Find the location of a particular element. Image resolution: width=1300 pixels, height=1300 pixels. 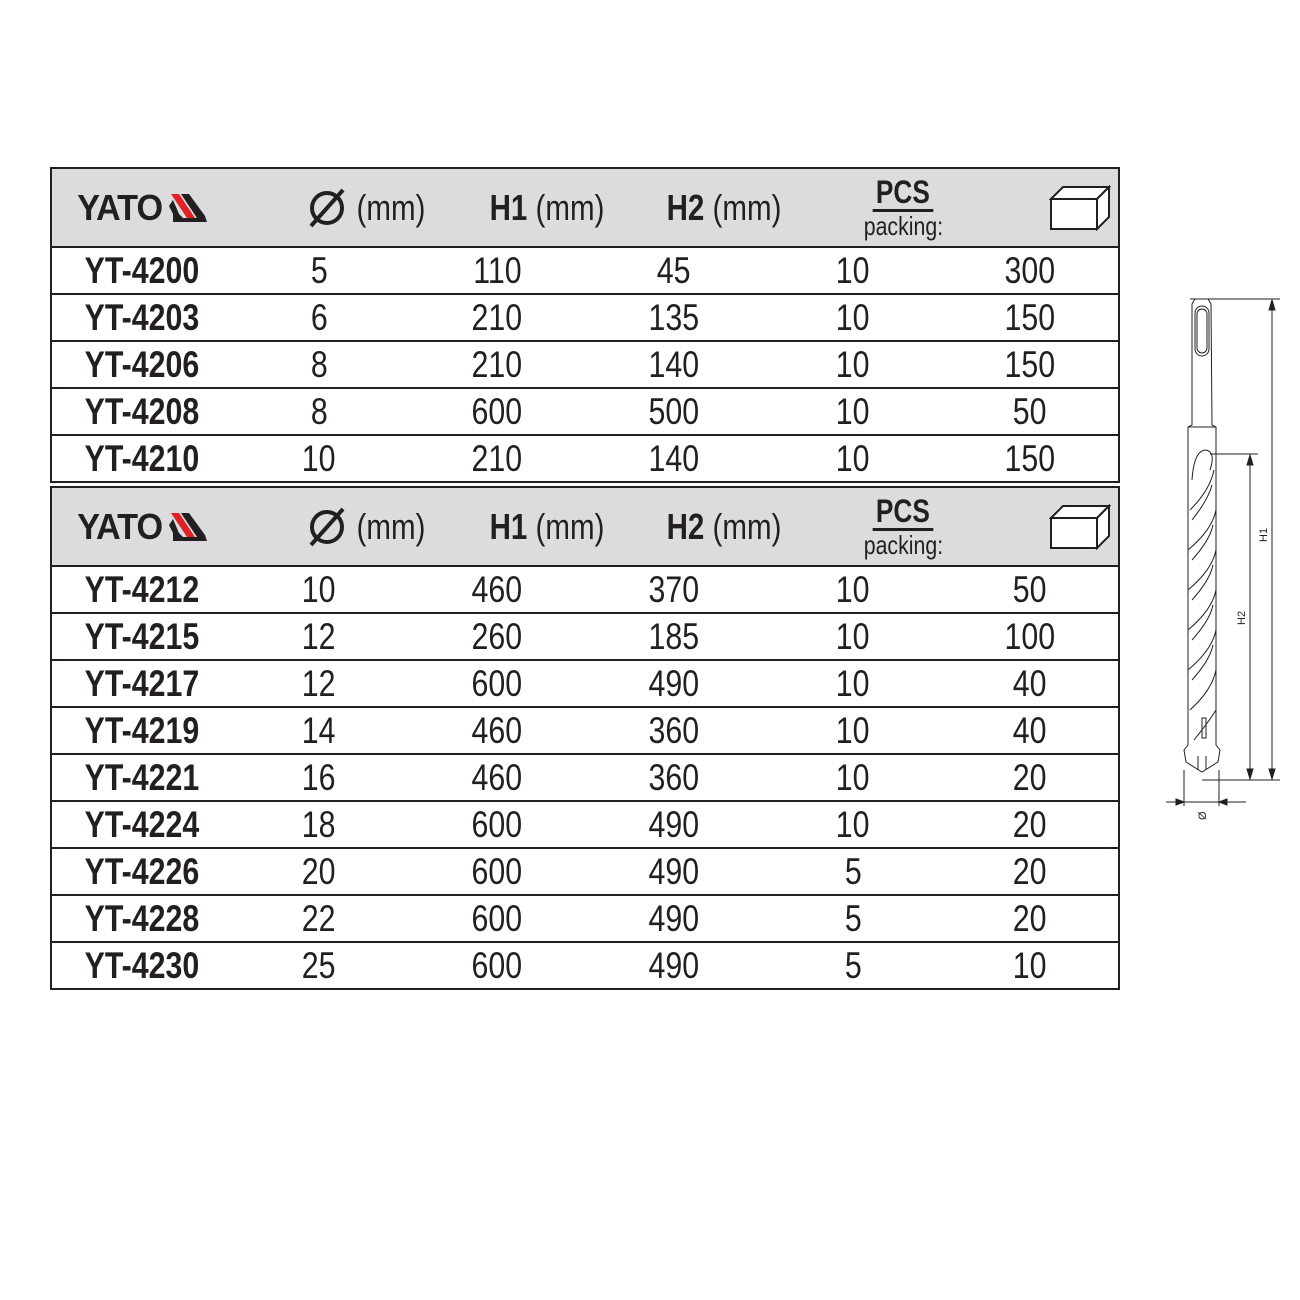

diameter-value: 5 is located at coordinates (319, 270).